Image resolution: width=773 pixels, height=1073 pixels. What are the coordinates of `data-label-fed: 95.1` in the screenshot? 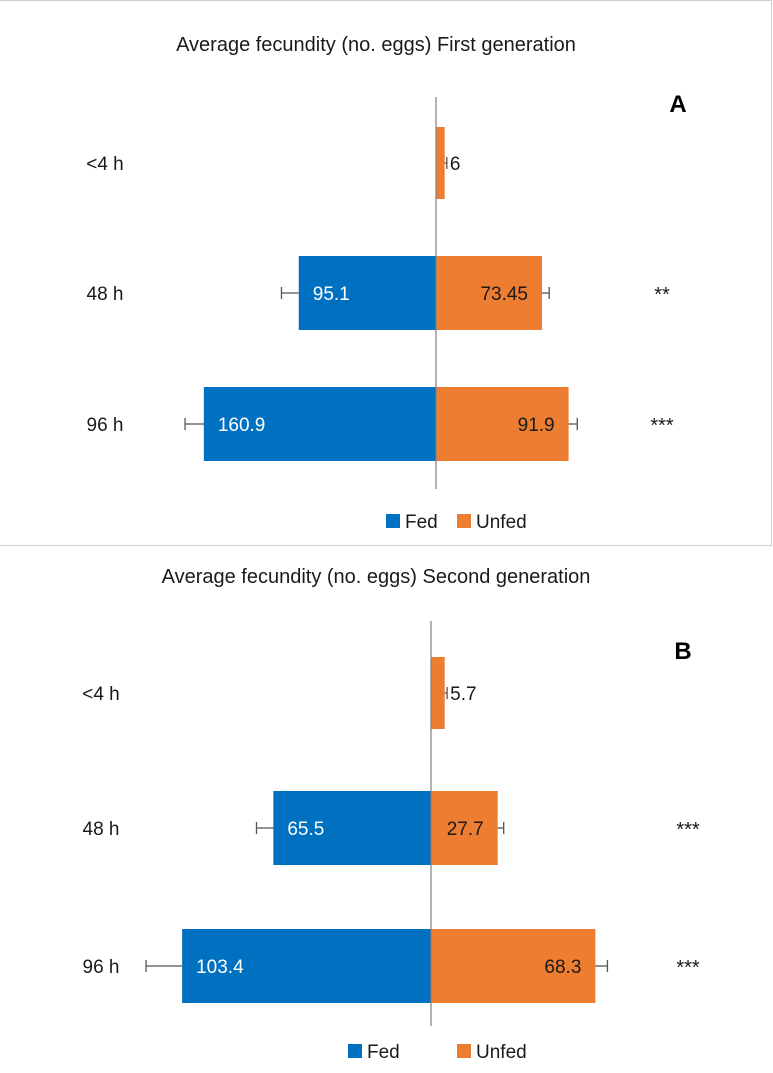 It's located at (331, 294).